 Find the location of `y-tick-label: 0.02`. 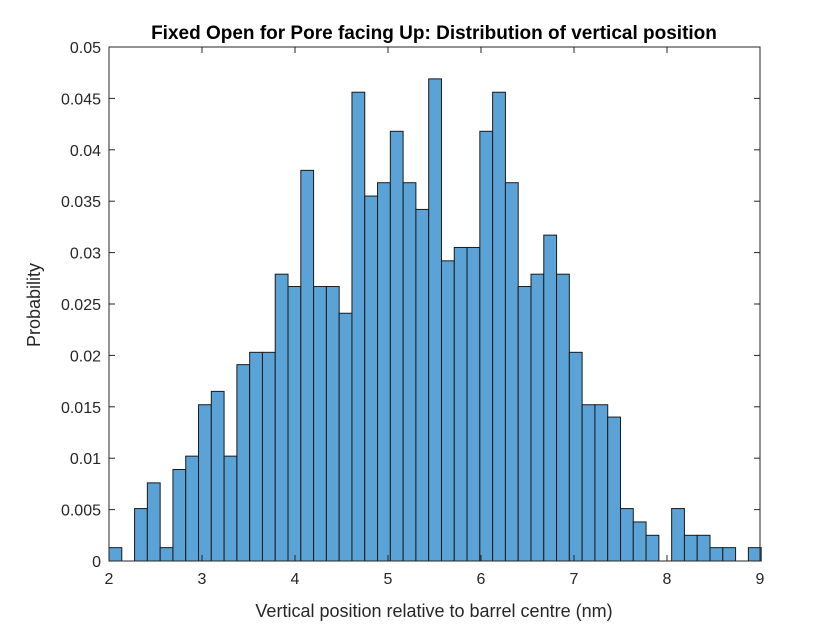

y-tick-label: 0.02 is located at coordinates (85, 356).